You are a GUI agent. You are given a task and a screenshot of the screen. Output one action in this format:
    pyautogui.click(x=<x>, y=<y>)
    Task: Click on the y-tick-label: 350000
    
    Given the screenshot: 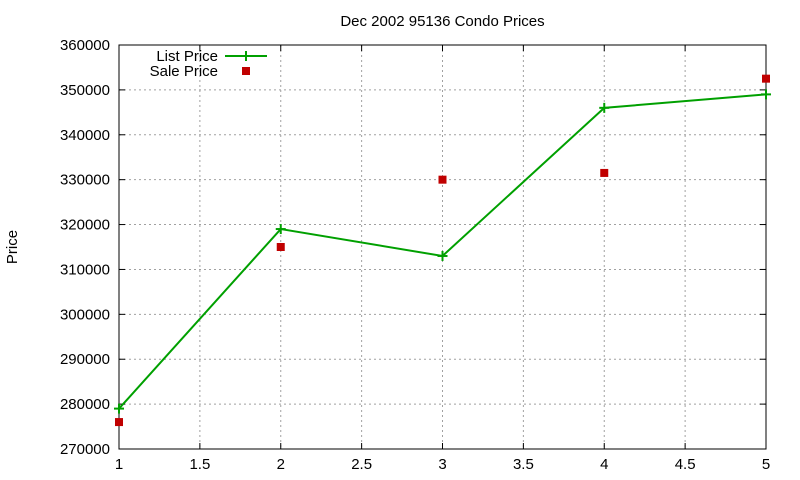 What is the action you would take?
    pyautogui.click(x=85, y=90)
    